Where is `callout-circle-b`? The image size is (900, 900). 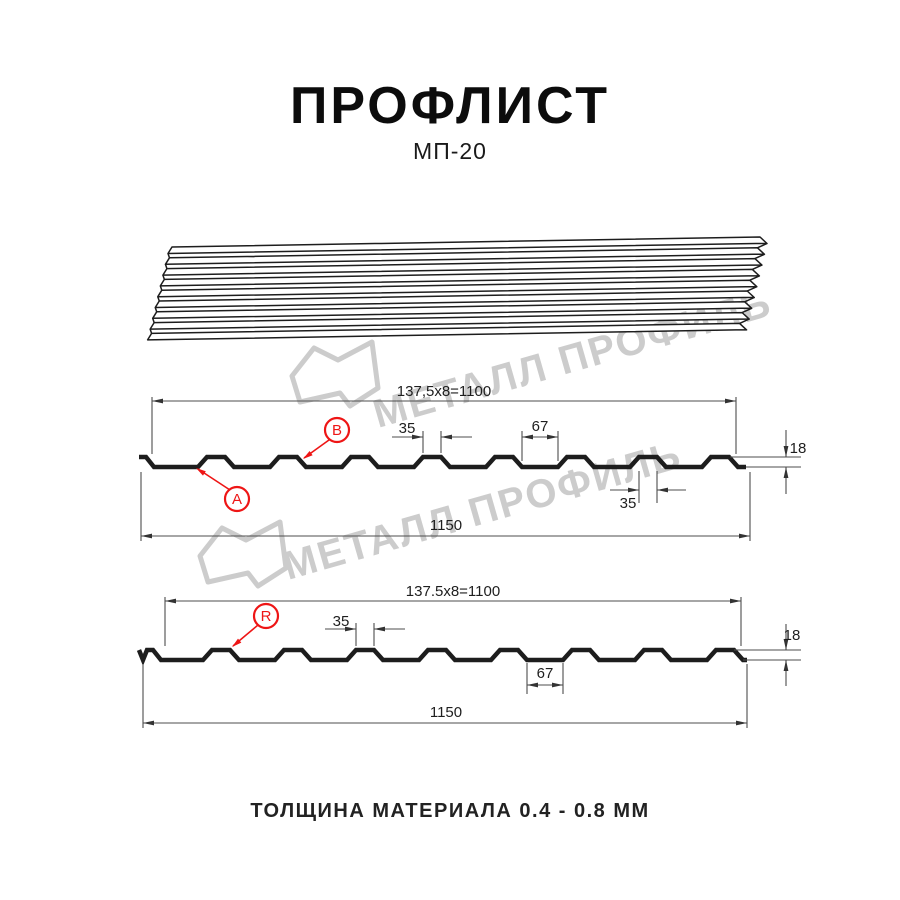 callout-circle-b is located at coordinates (337, 430).